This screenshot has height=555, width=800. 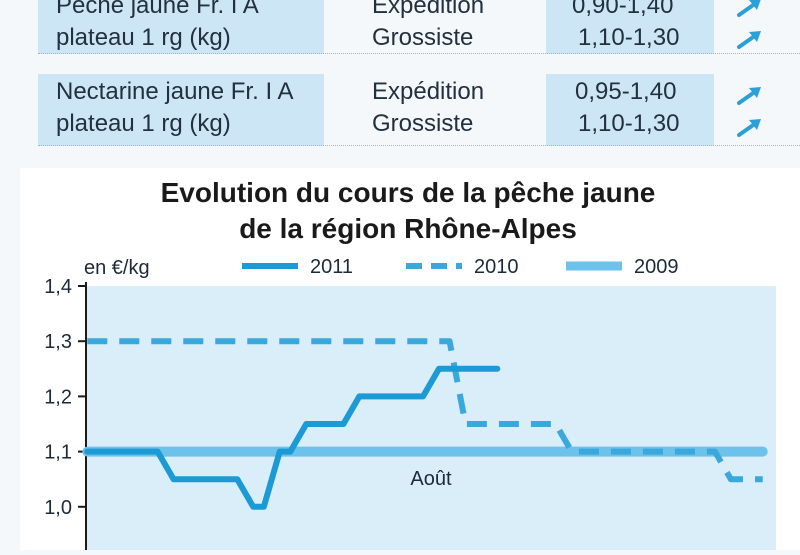 I want to click on legend-label-2009: 2009, so click(x=656, y=267).